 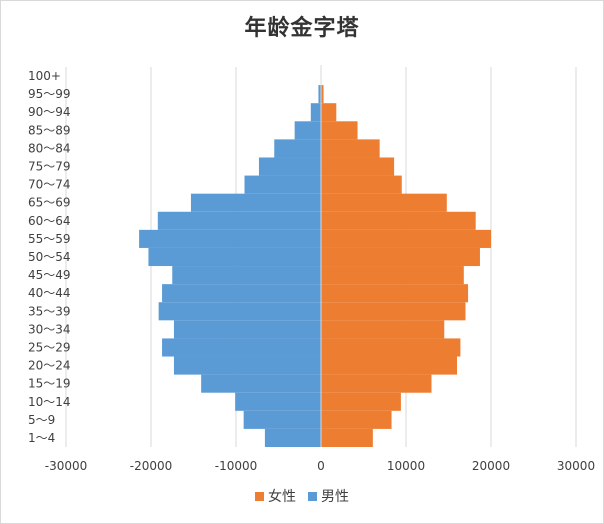 I want to click on legend-item-male: 男性, so click(x=328, y=496).